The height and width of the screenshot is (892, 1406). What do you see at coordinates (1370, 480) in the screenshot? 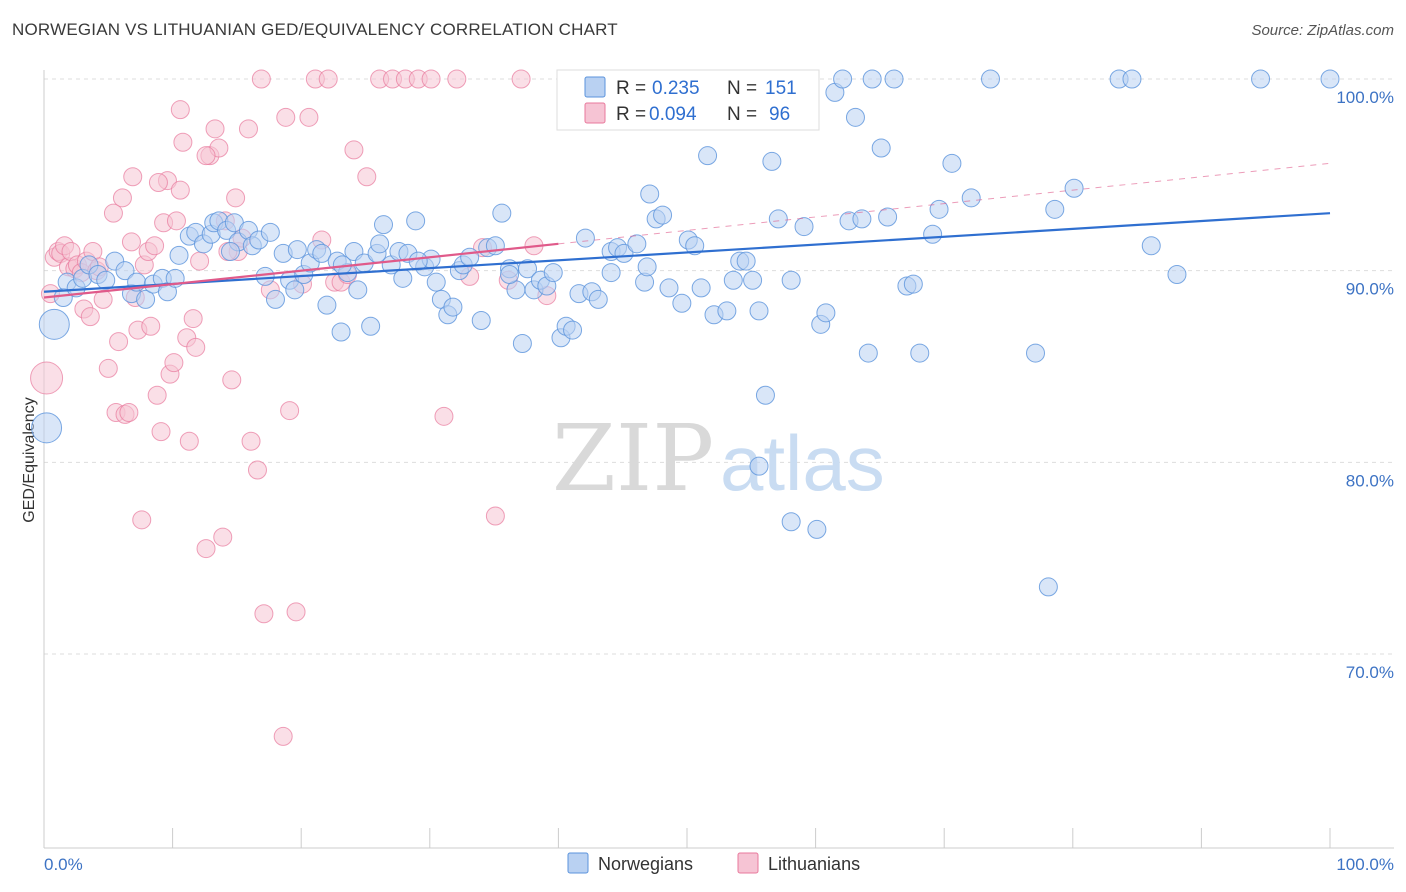
I see `y-tick-label: 80.0%` at bounding box center [1370, 480].